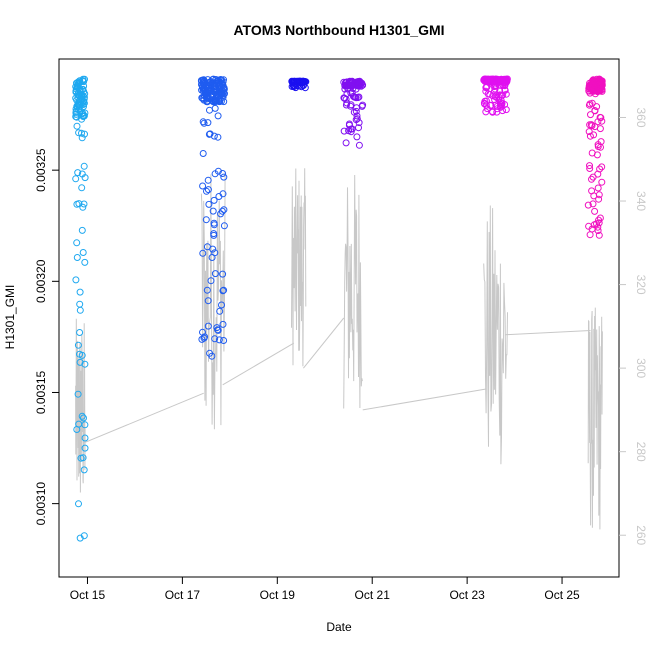 This screenshot has height=650, width=650. Describe the element at coordinates (41, 170) in the screenshot. I see `y-left-tick-label-3: 0.00325` at that location.